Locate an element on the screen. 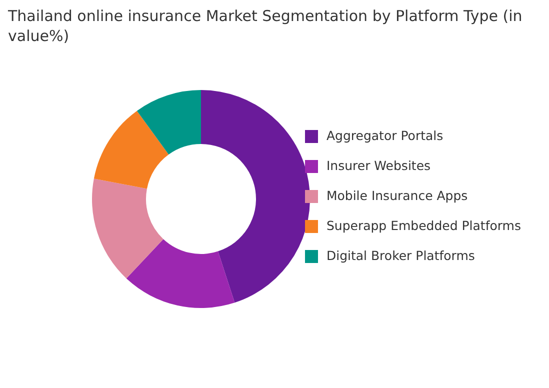 Image resolution: width=549 pixels, height=388 pixels. legend-label: Superapp Embedded Platforms is located at coordinates (423, 225).